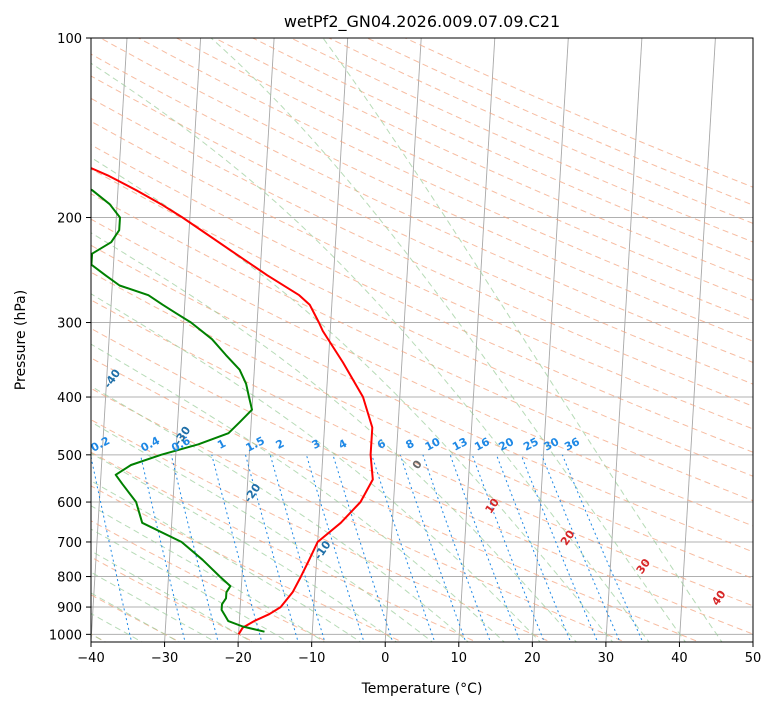 The image size is (775, 708). What do you see at coordinates (69, 398) in the screenshot?
I see `y-tick-label: 400` at bounding box center [69, 398].